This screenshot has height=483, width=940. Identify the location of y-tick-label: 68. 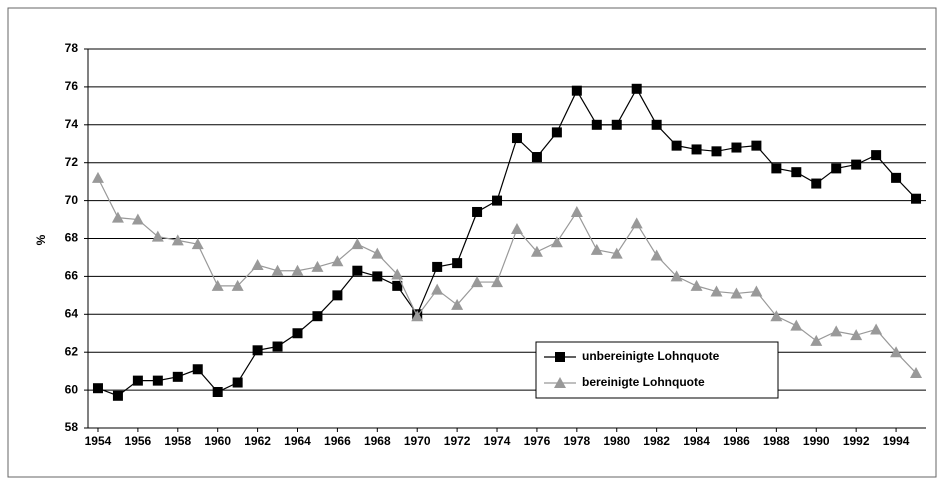
(72, 238).